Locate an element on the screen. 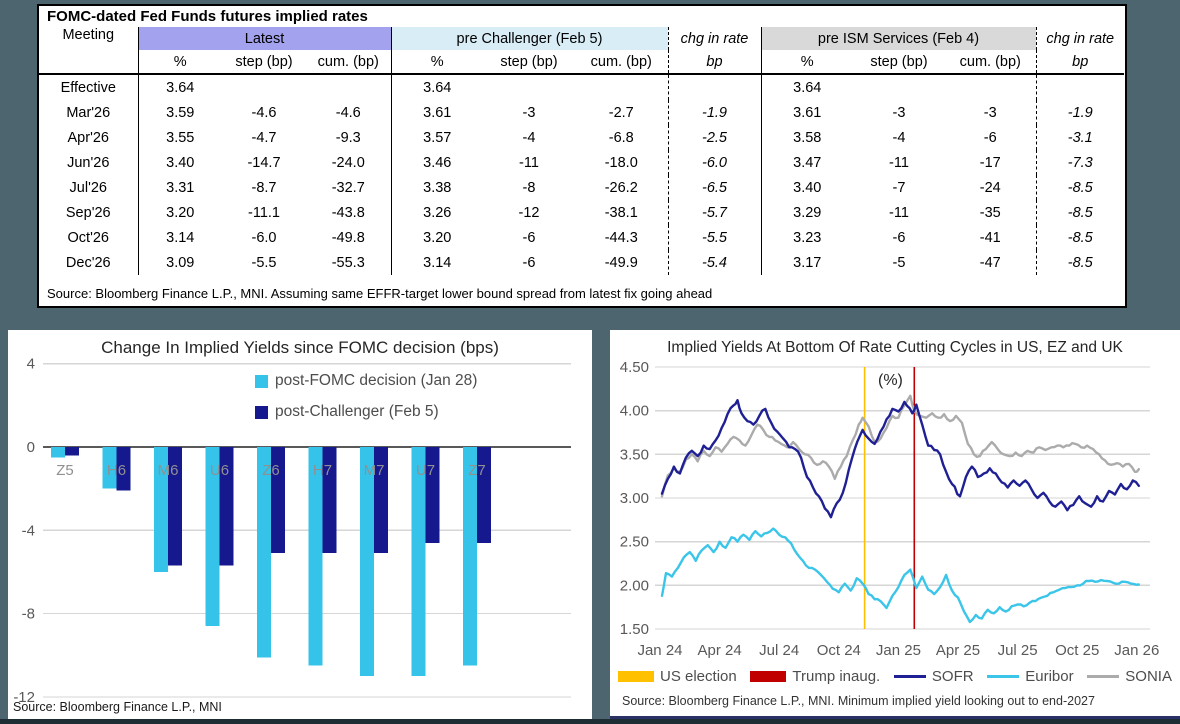  value-cell: -24 is located at coordinates (991, 187).